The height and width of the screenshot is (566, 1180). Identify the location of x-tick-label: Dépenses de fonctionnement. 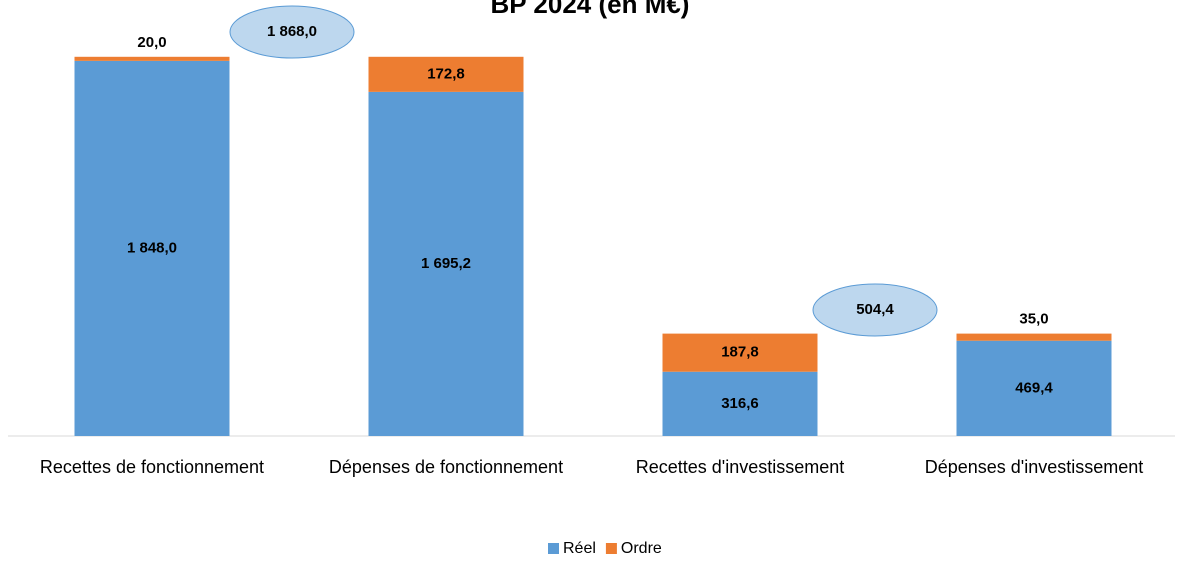
(446, 467).